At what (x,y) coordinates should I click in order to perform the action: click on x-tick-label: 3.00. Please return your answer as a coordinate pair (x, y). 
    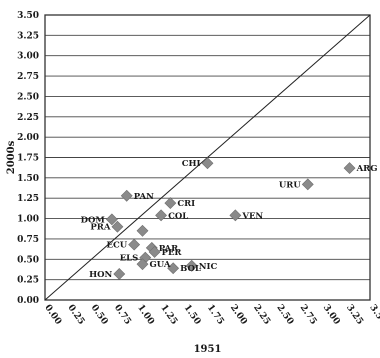
    Looking at the image, I should click on (331, 315).